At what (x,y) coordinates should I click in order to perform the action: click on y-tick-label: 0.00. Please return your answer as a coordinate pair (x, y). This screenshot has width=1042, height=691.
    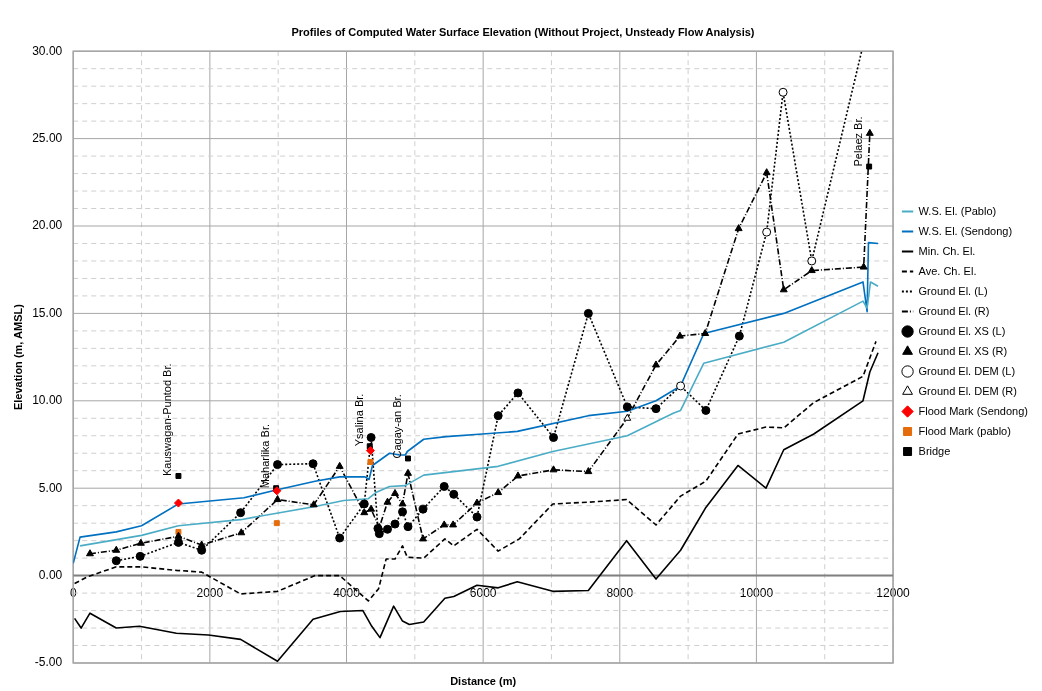
    Looking at the image, I should click on (50, 574).